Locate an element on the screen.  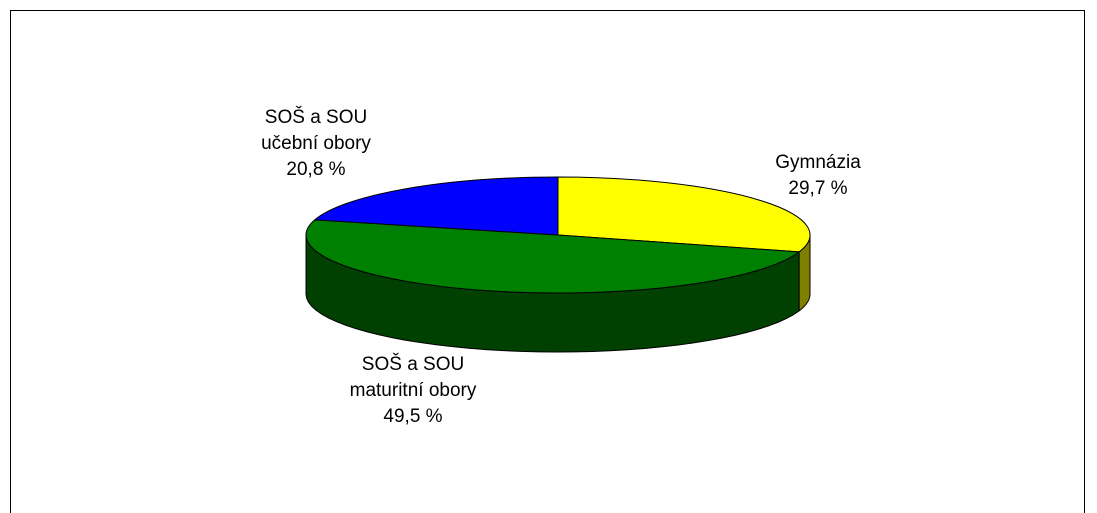
value-label: 29,7 % is located at coordinates (818, 188).